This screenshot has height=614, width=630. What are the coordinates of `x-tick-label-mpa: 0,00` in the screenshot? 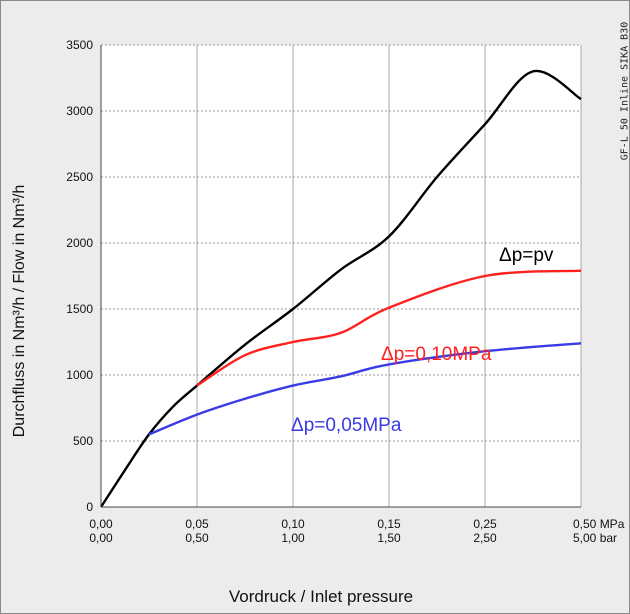 It's located at (101, 524).